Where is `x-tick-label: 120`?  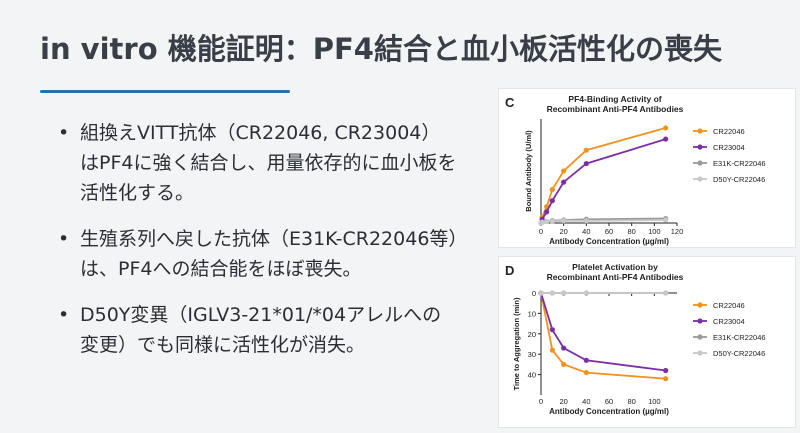 x-tick-label: 120 is located at coordinates (677, 231).